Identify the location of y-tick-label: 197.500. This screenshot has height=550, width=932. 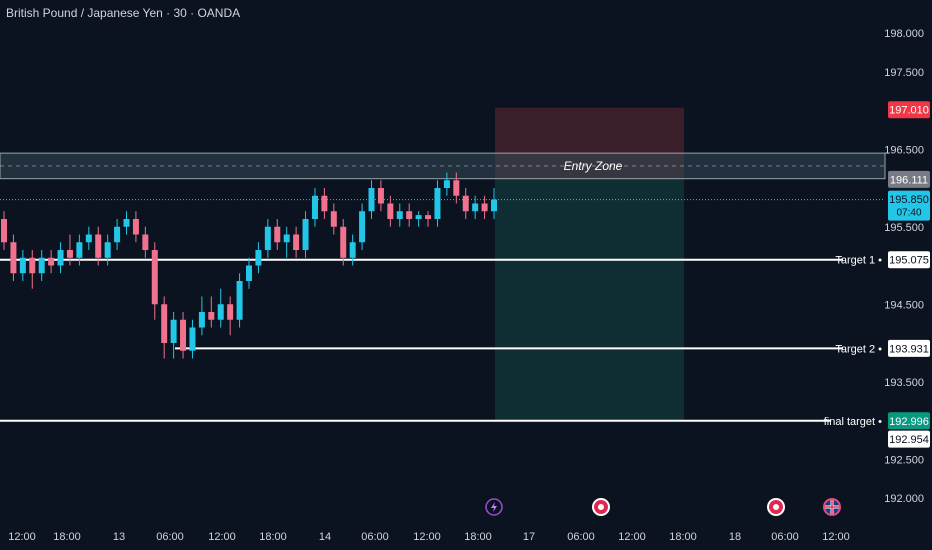
(904, 73).